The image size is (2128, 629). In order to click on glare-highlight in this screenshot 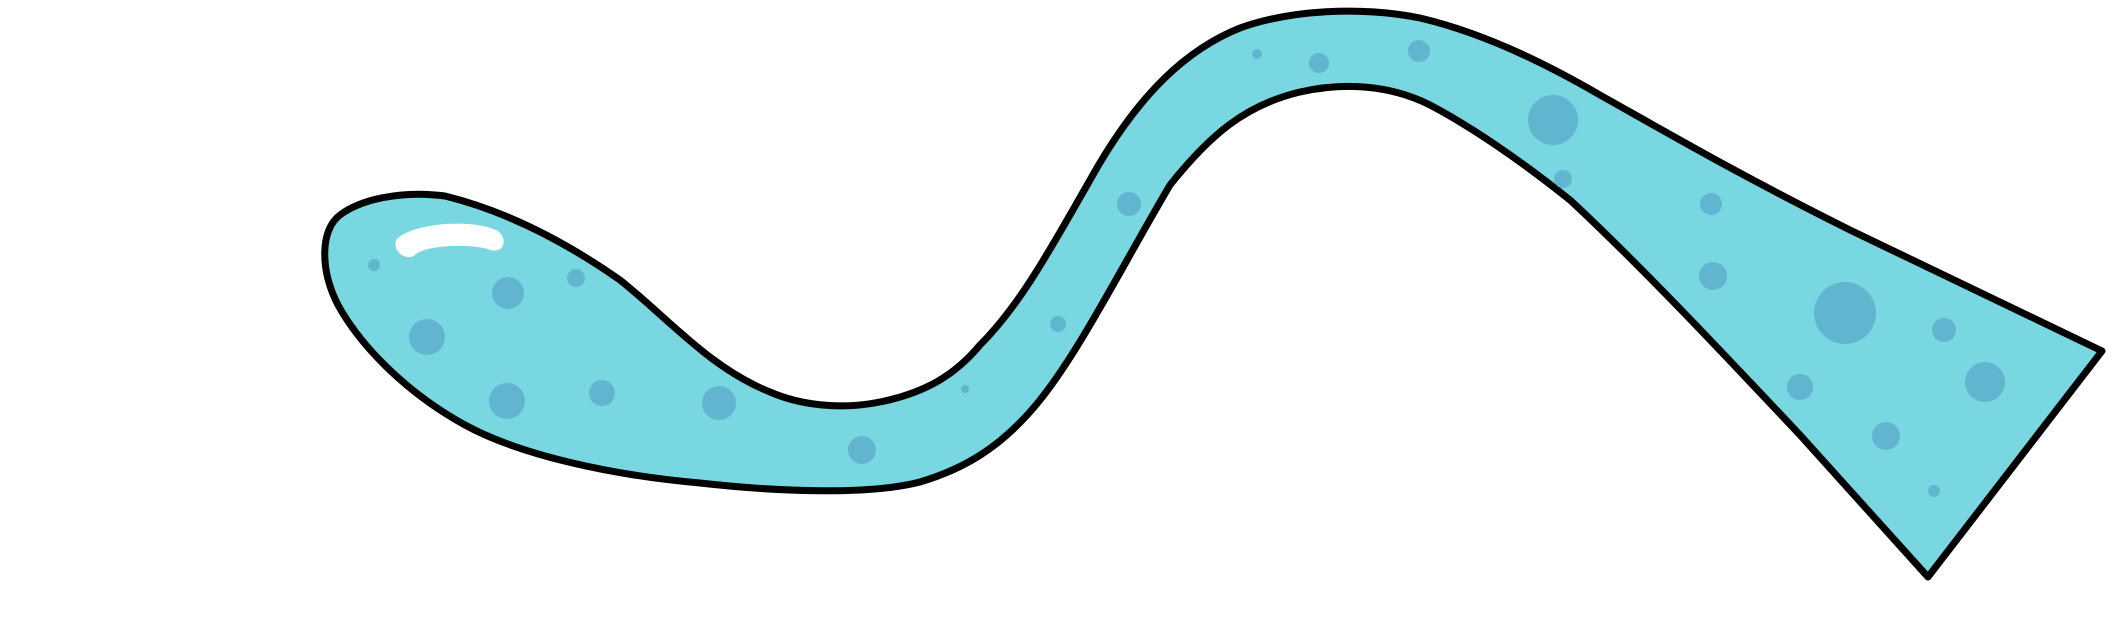, I will do `click(449, 240)`.